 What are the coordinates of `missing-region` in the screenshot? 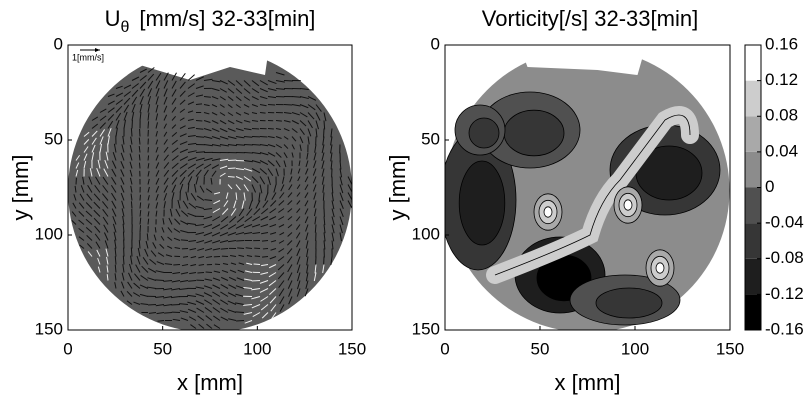 It's located at (583, 60).